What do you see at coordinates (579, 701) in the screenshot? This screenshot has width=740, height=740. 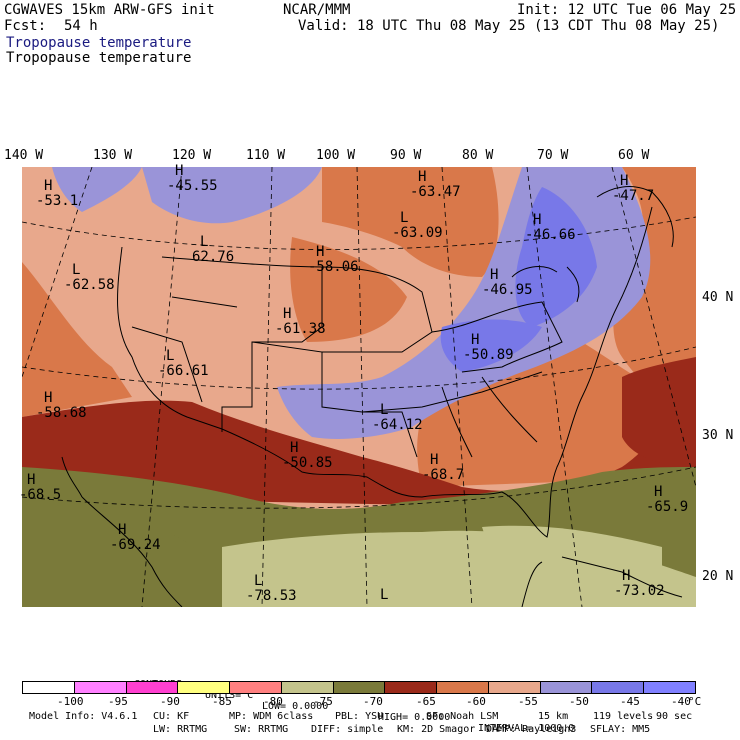 I see `colorbar-tick-label: -50` at bounding box center [579, 701].